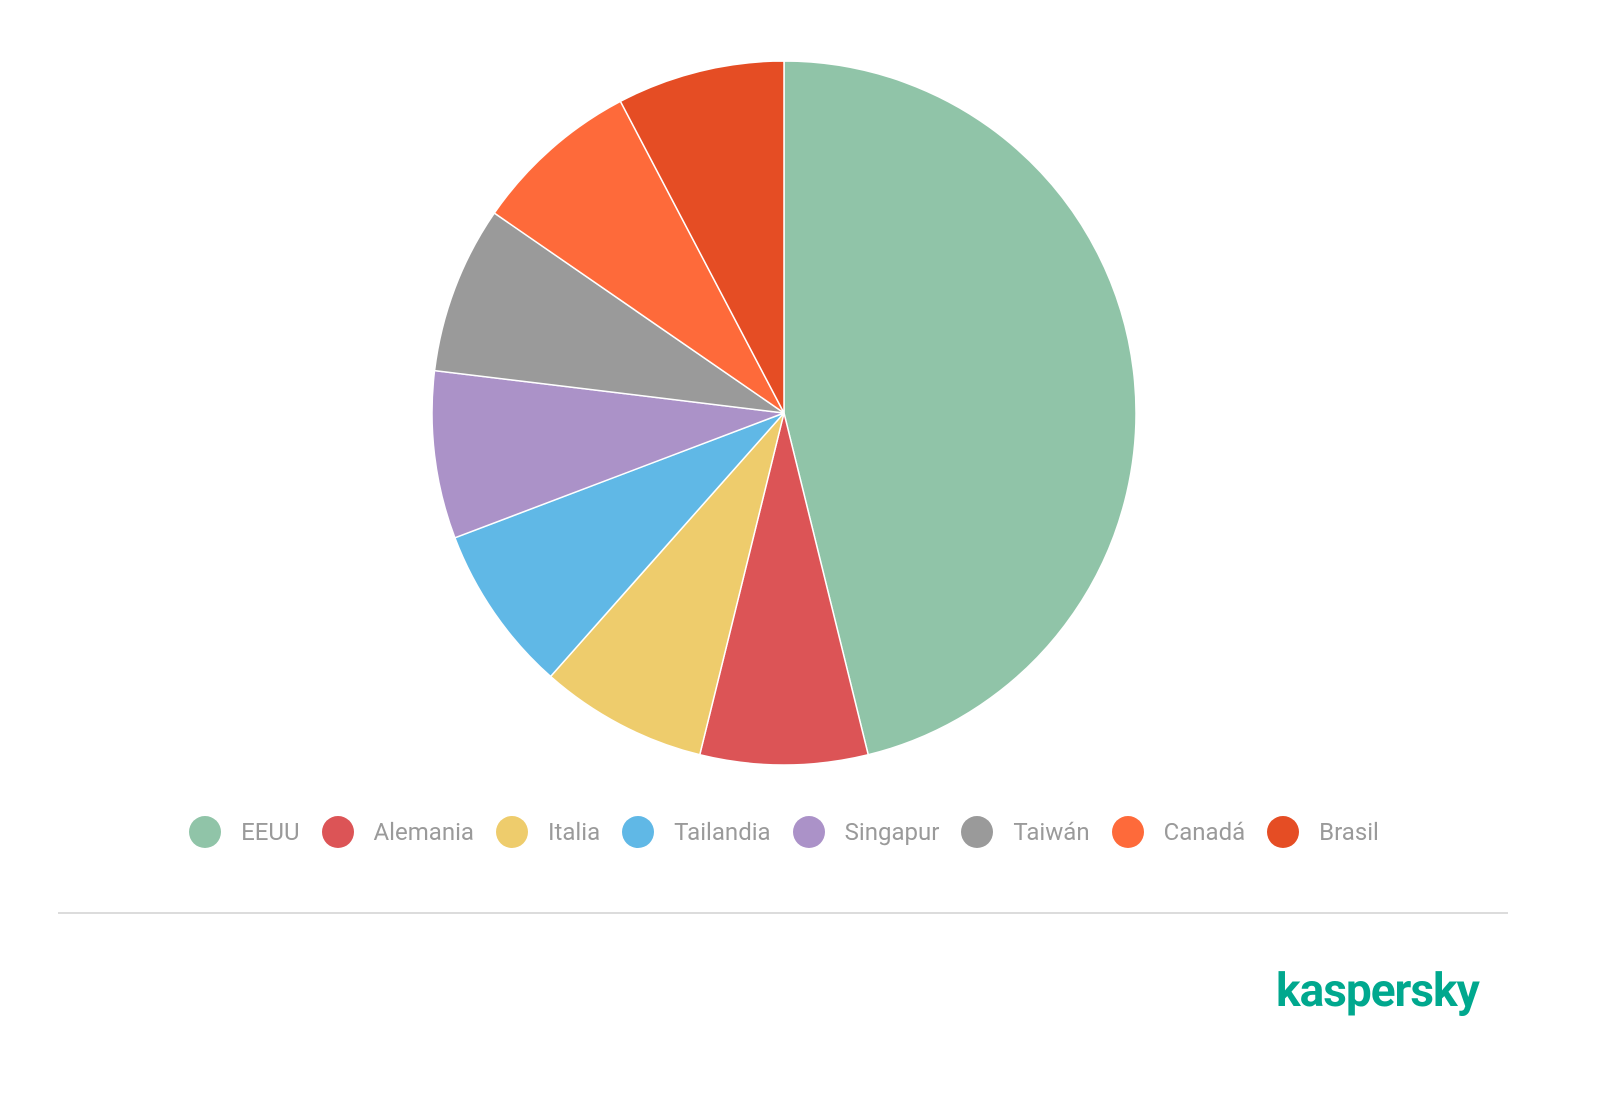 The width and height of the screenshot is (1600, 1096). What do you see at coordinates (1051, 832) in the screenshot?
I see `legend-label: Taiwán` at bounding box center [1051, 832].